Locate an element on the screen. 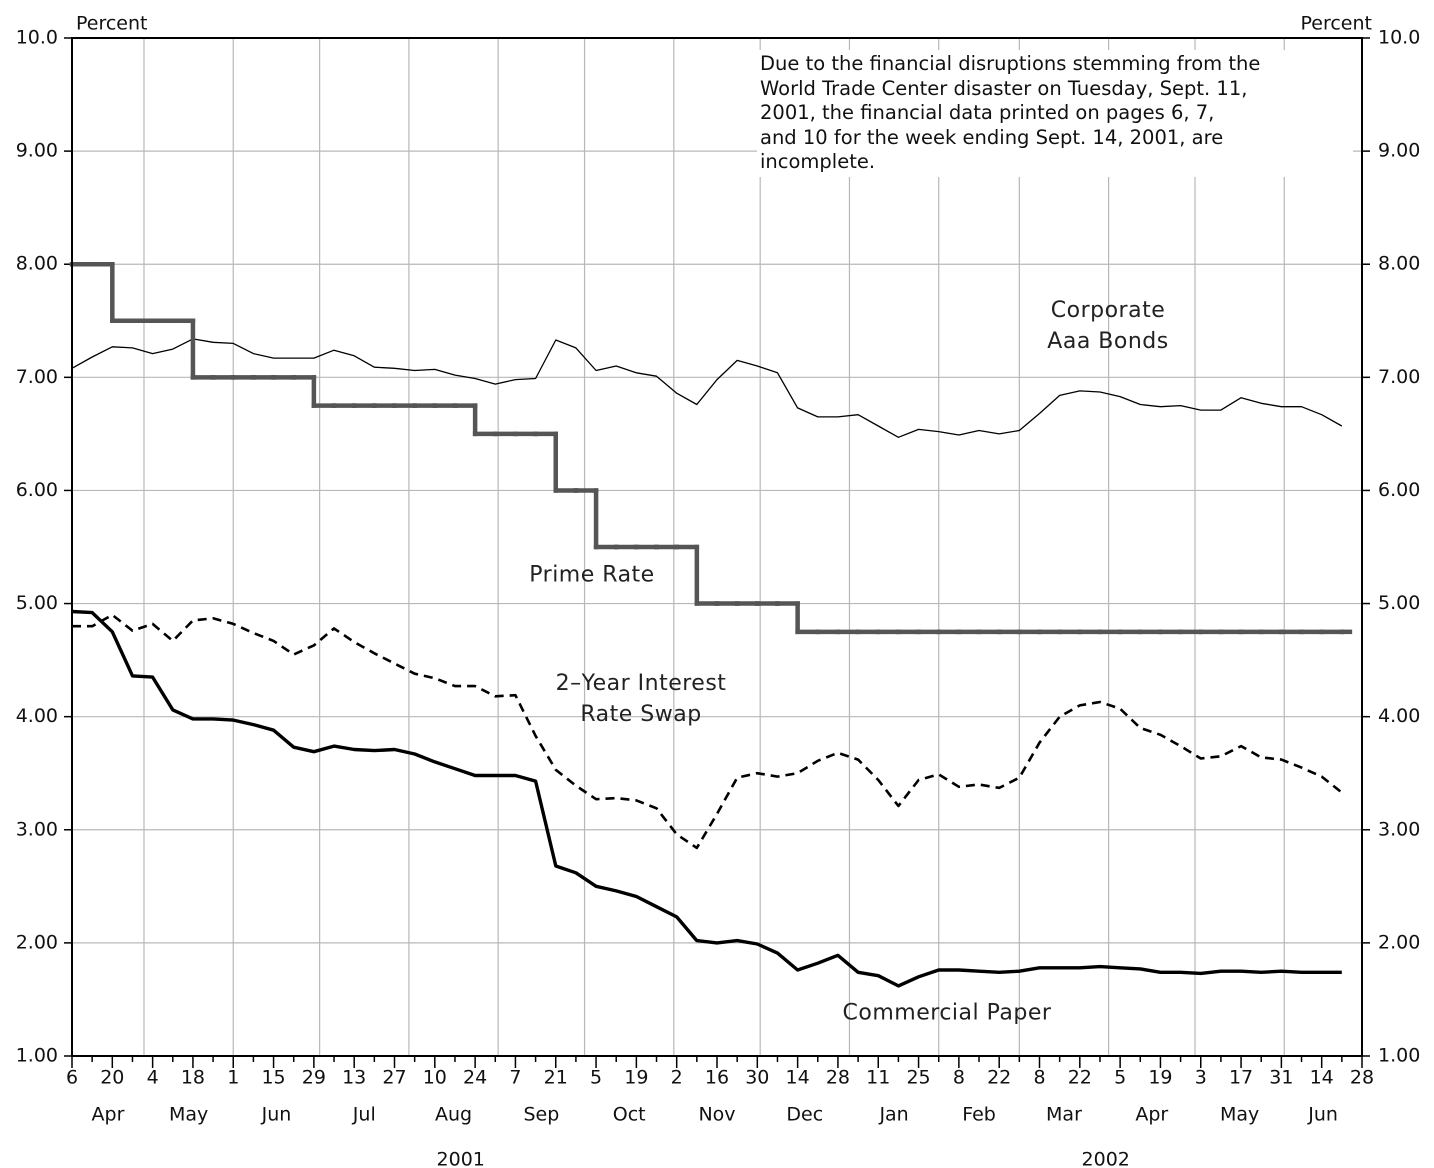 The width and height of the screenshot is (1434, 1168). y-axis-title: Percent is located at coordinates (112, 24).